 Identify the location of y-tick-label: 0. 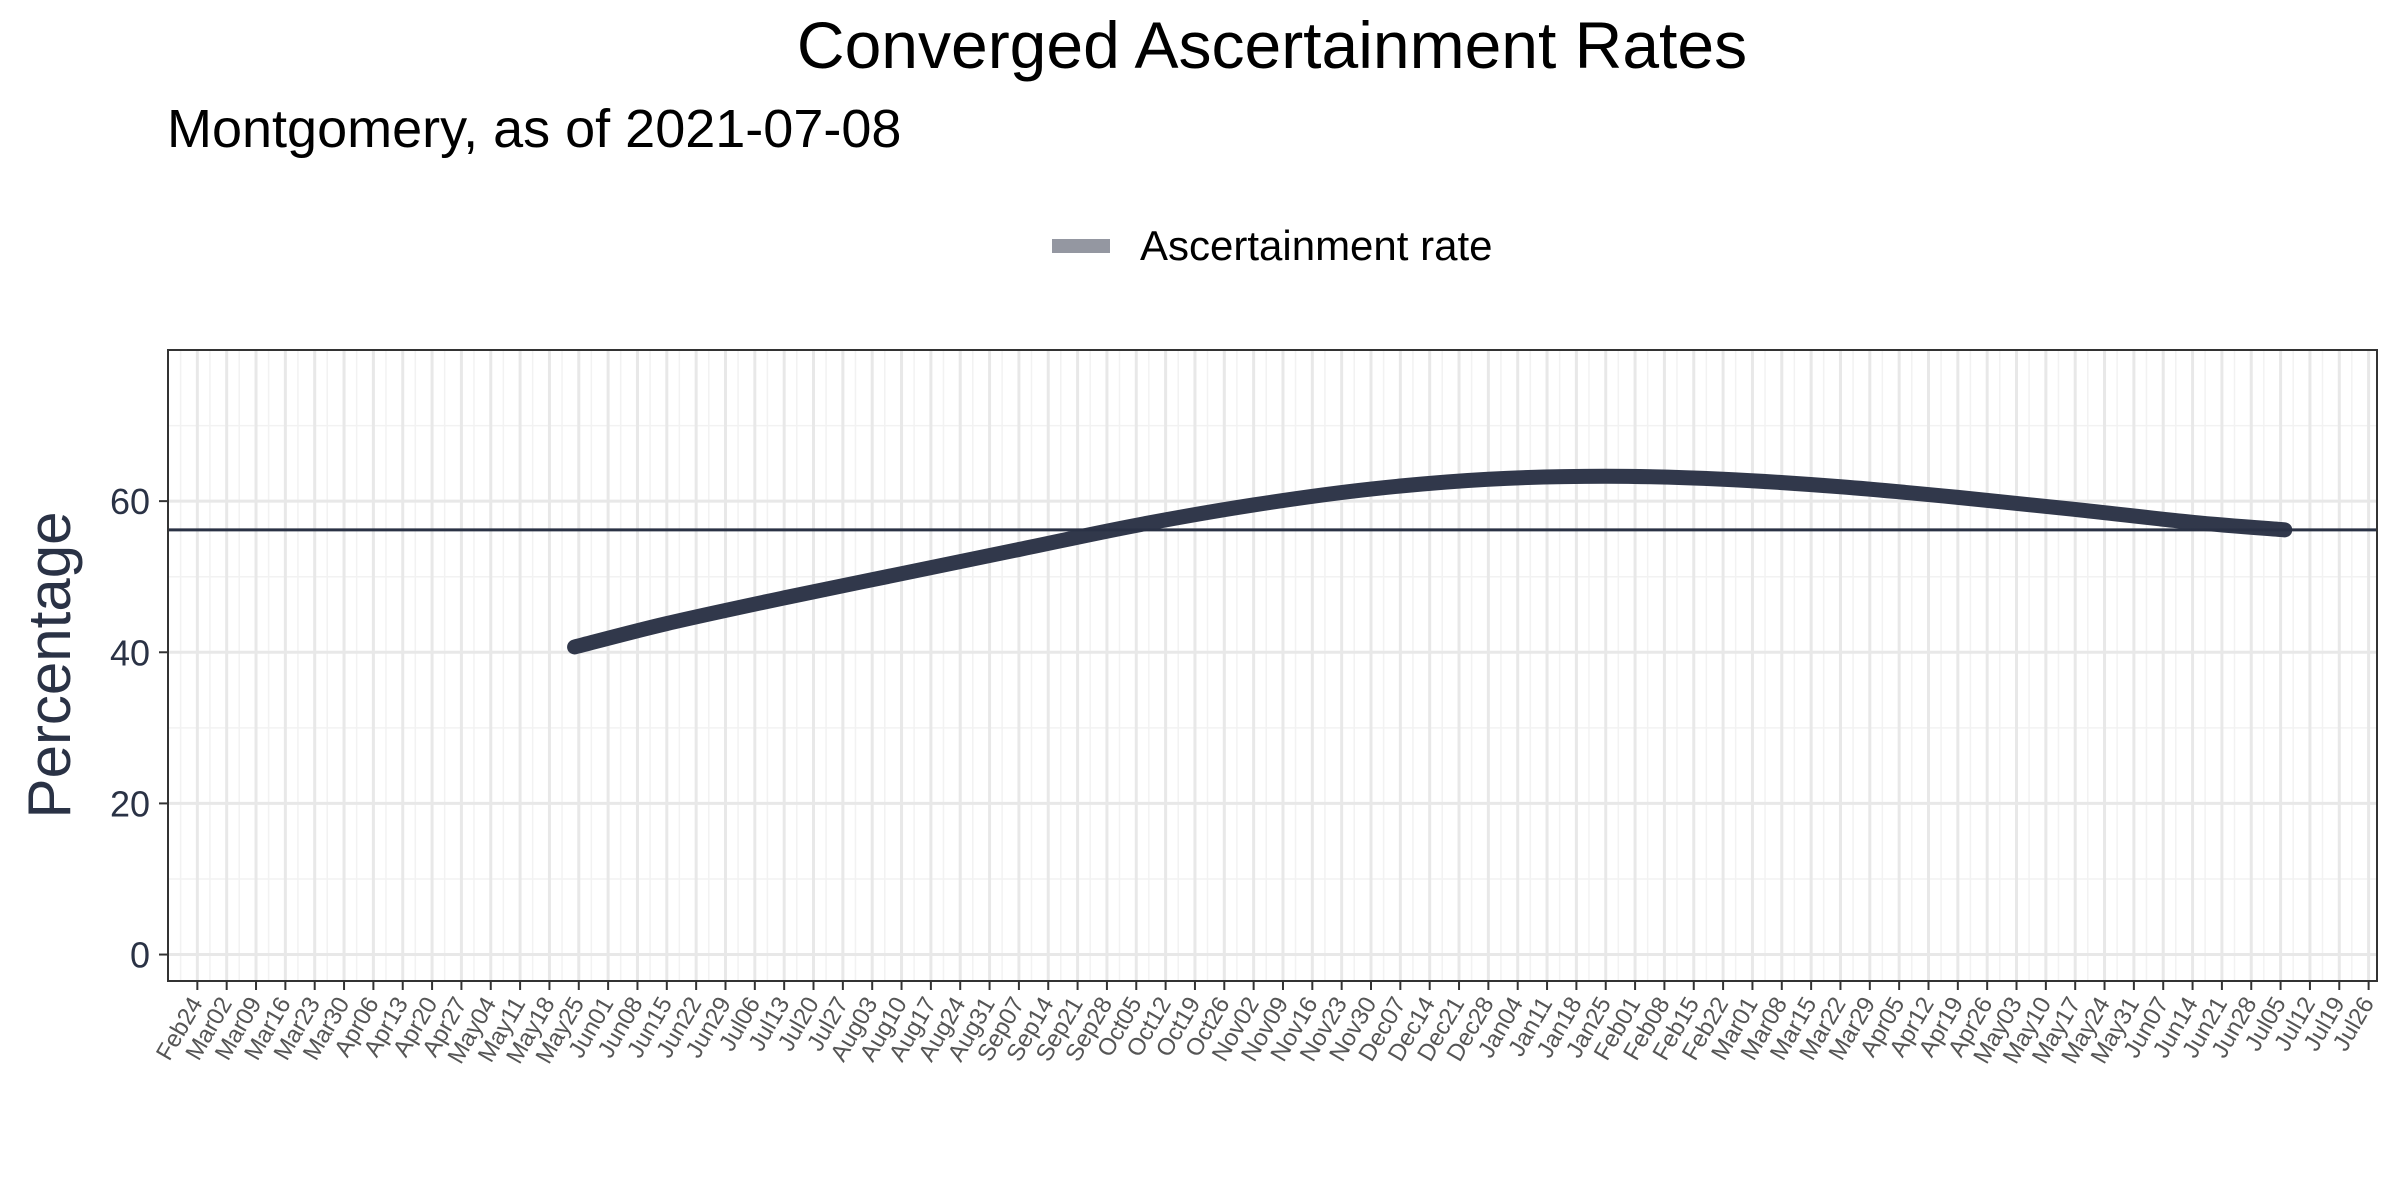
(140, 955).